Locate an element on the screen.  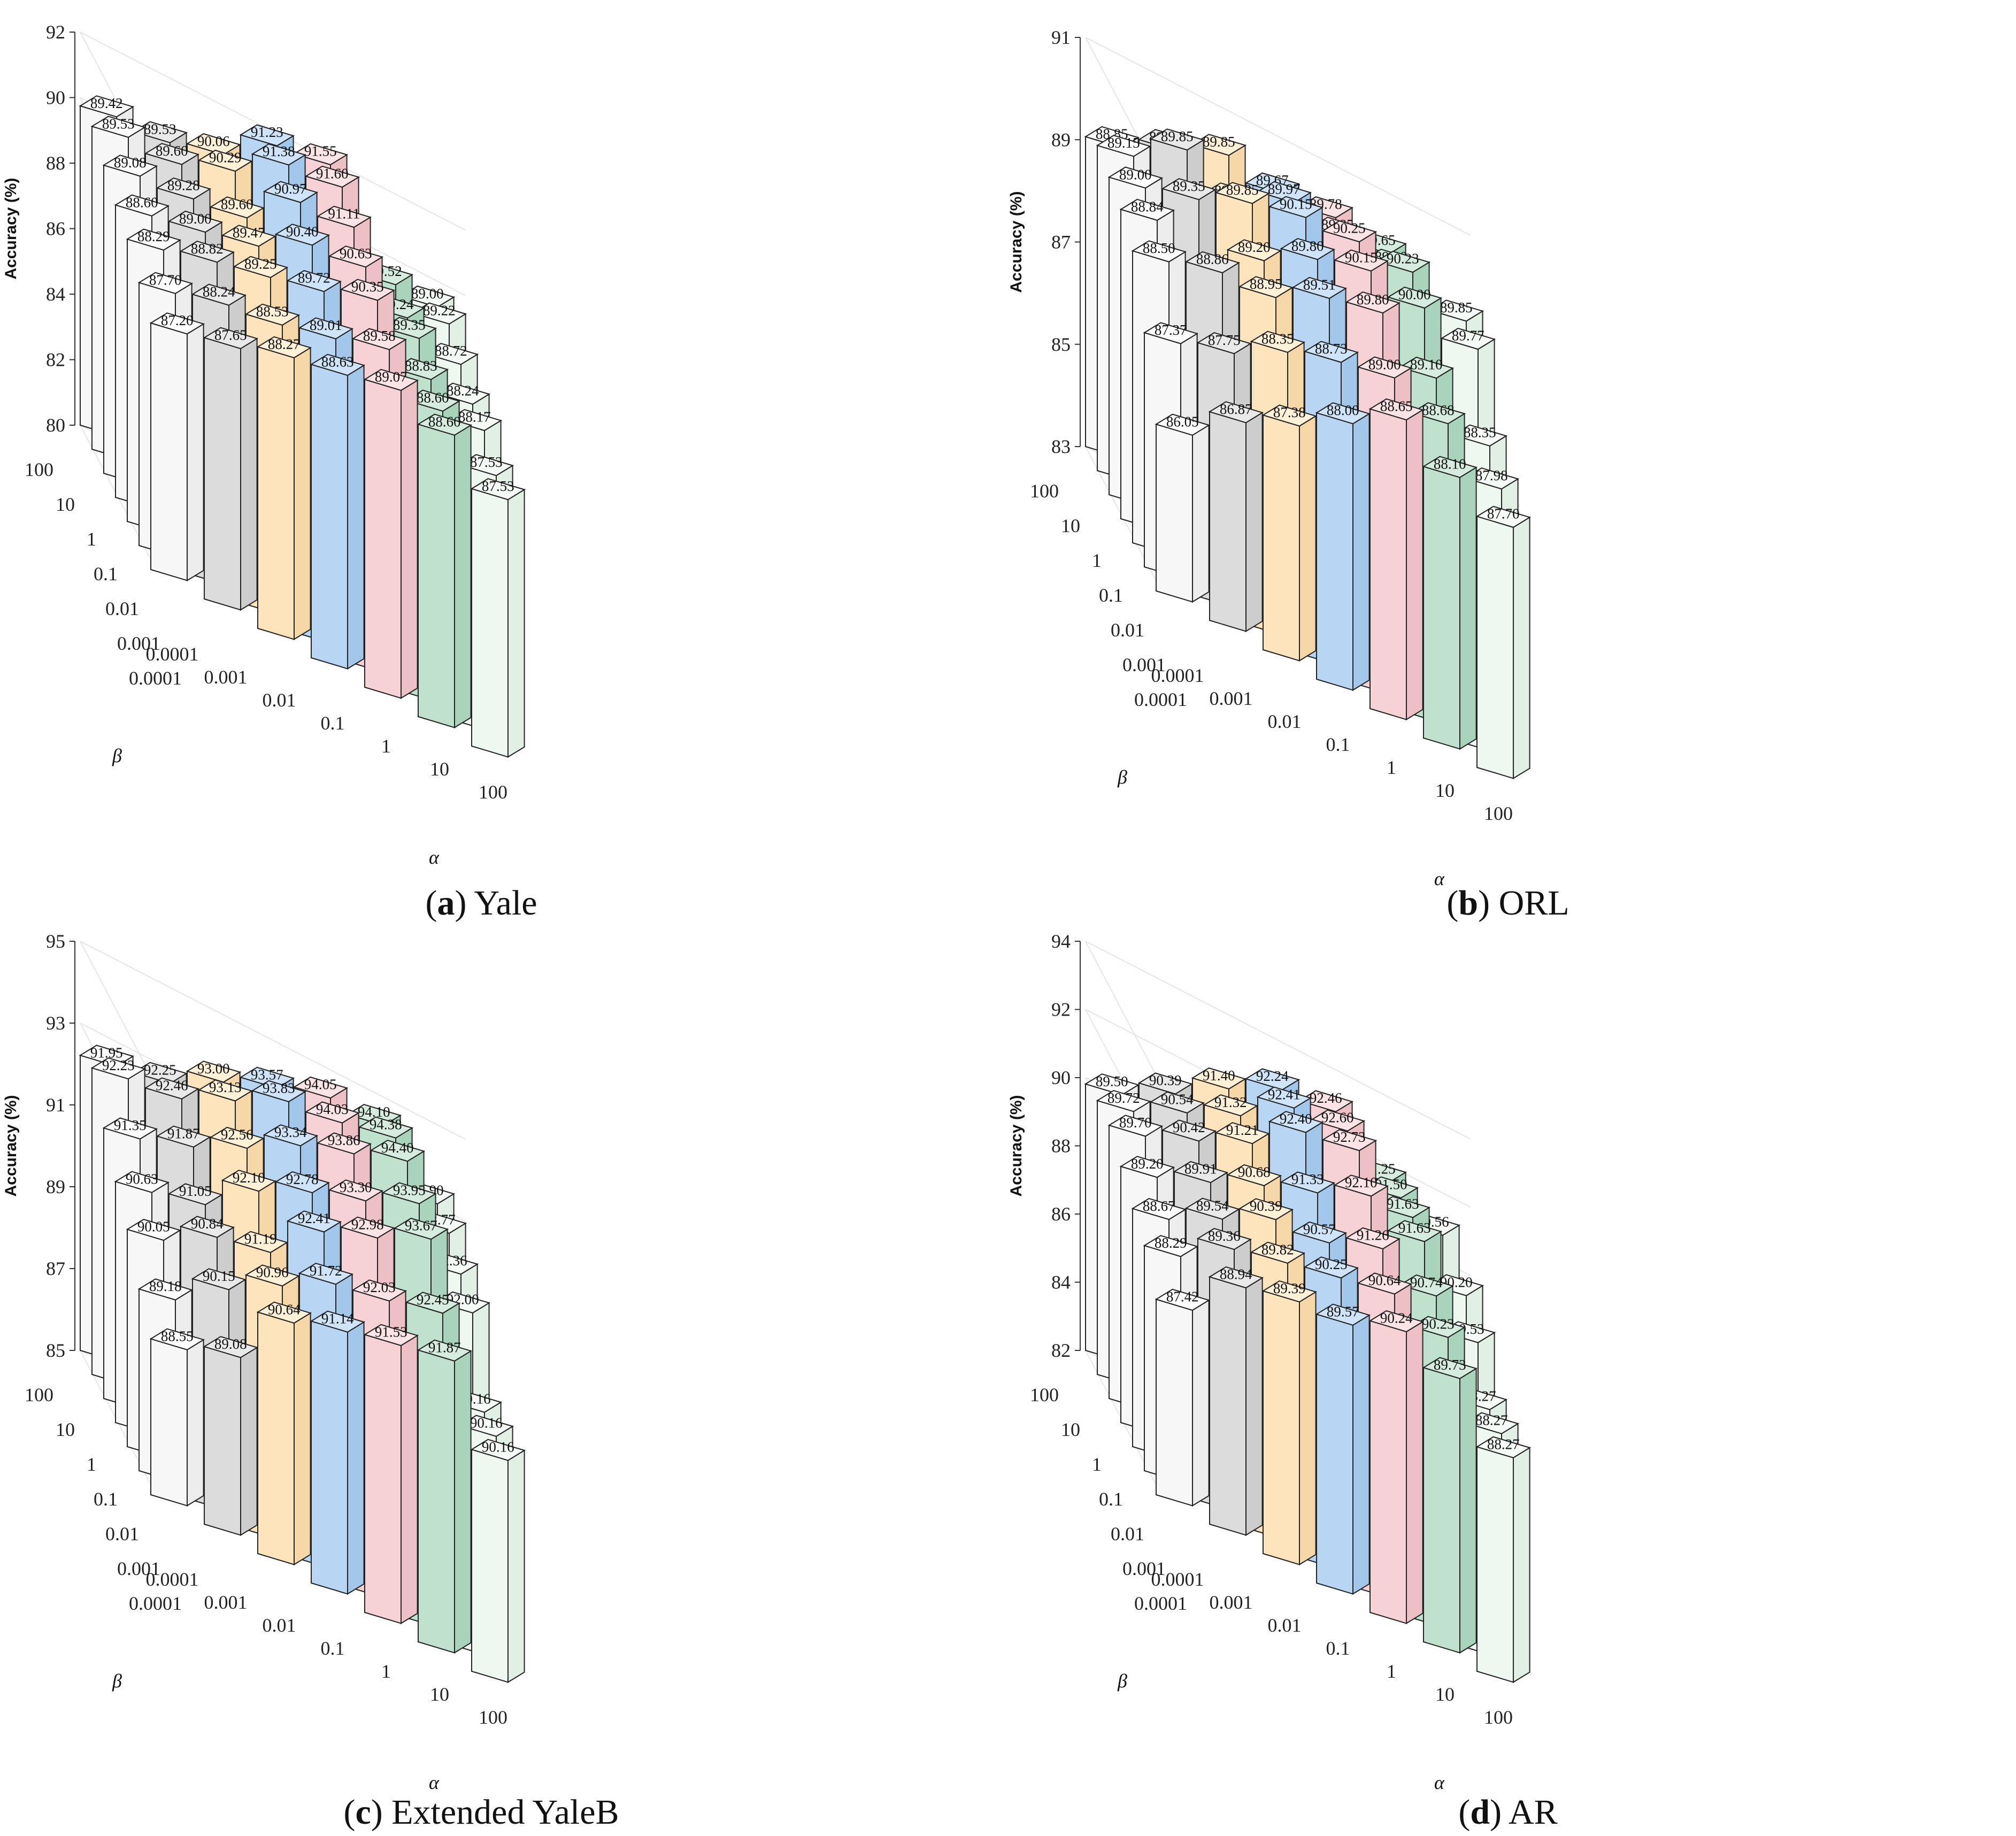
bar: 88.10 is located at coordinates (1450, 603).